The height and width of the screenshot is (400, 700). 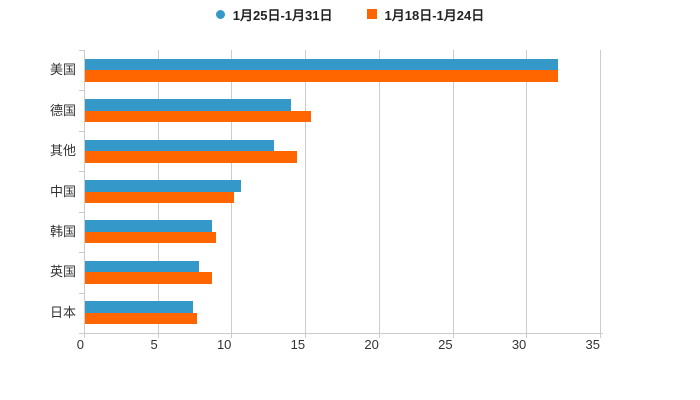 I want to click on y-axis-label: 中国, so click(x=62, y=191).